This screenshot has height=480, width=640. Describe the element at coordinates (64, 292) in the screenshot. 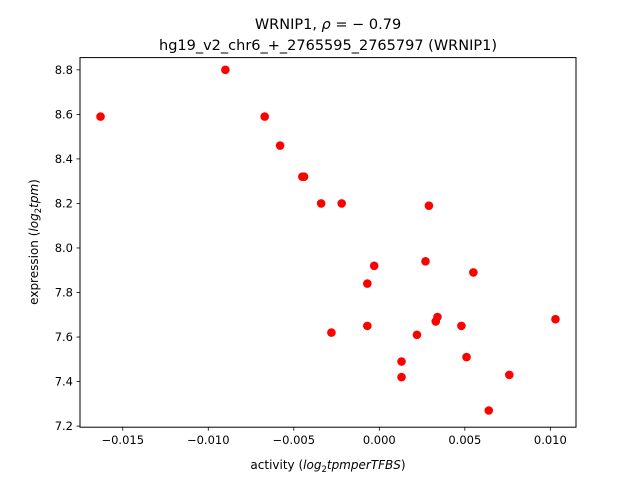

I see `y-tick-label: 7.8` at that location.